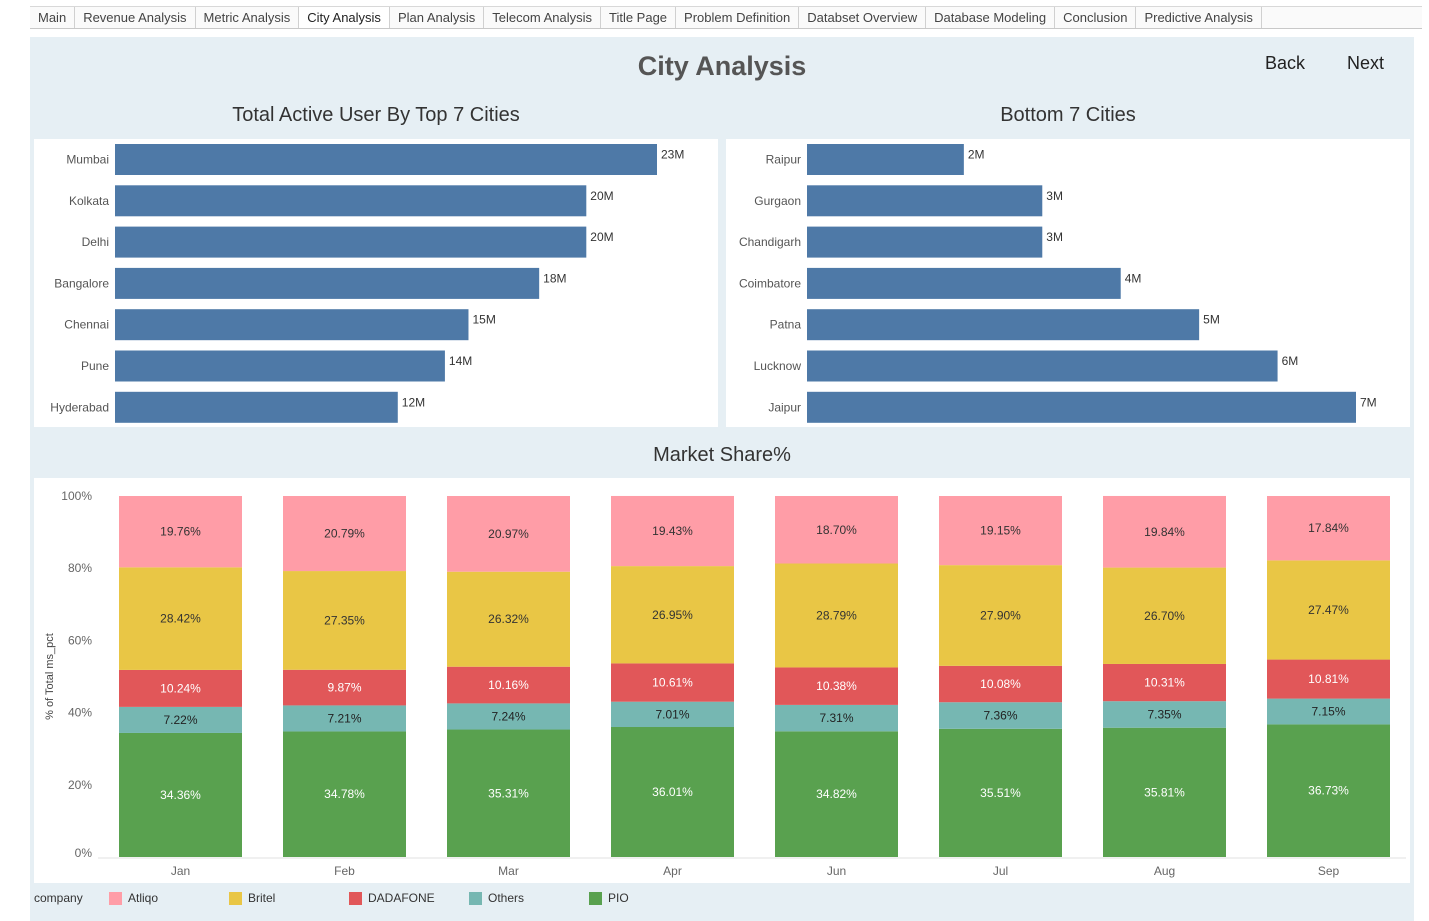 This screenshot has height=921, width=1429. Describe the element at coordinates (770, 242) in the screenshot. I see `category-label: Chandigarh` at that location.